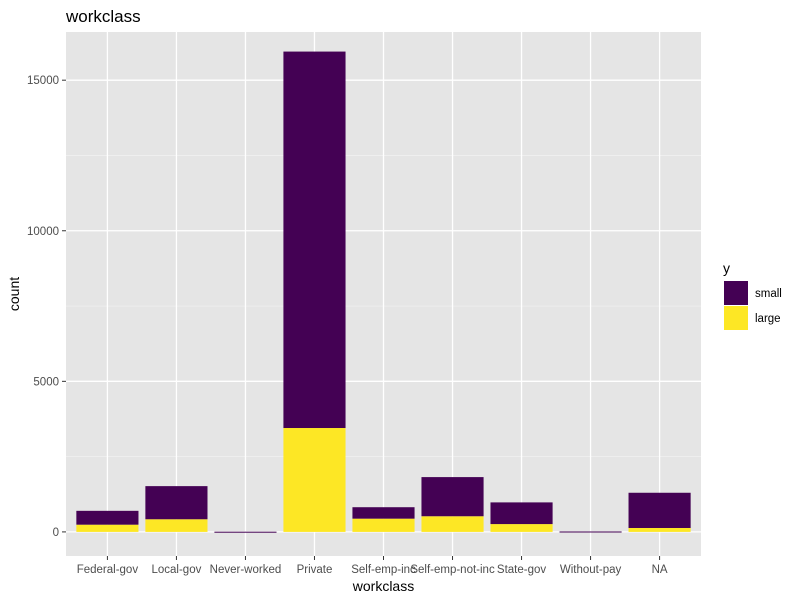 The image size is (800, 605). I want to click on y-tick-label: 0, so click(56, 533).